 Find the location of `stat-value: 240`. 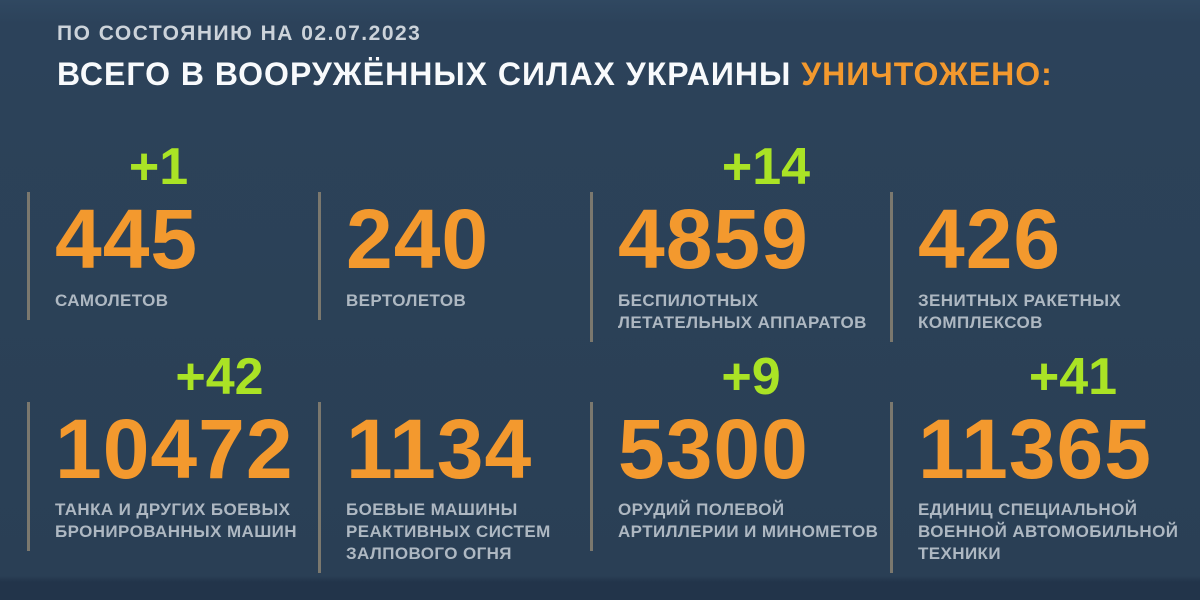

stat-value: 240 is located at coordinates (418, 239).